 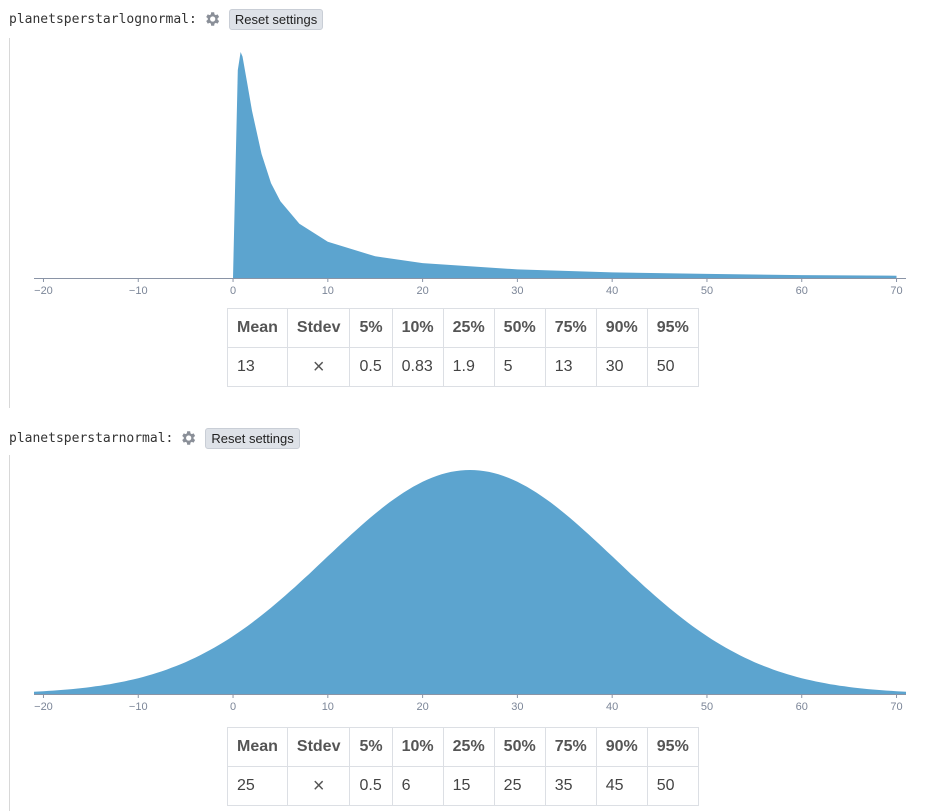 I want to click on stats-value-cell: 5, so click(x=519, y=367).